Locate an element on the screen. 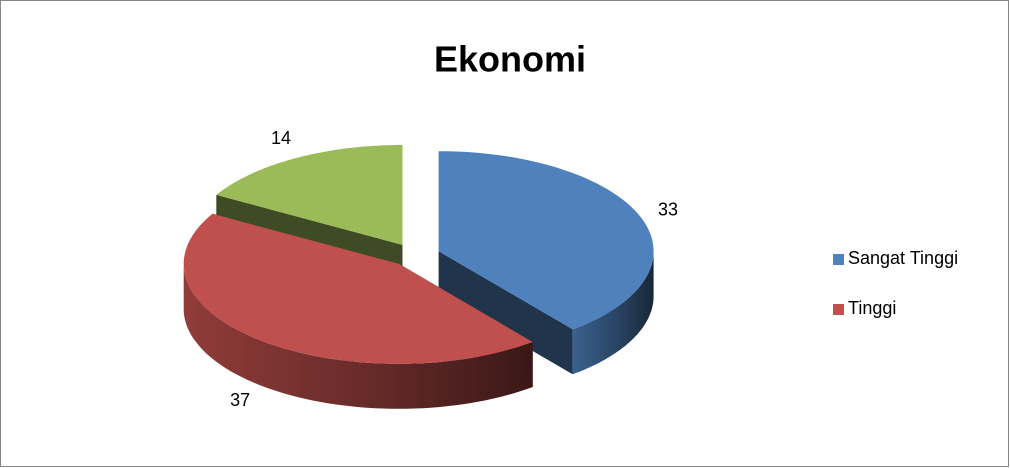 This screenshot has height=468, width=1010. legend-label: Tinggi is located at coordinates (872, 308).